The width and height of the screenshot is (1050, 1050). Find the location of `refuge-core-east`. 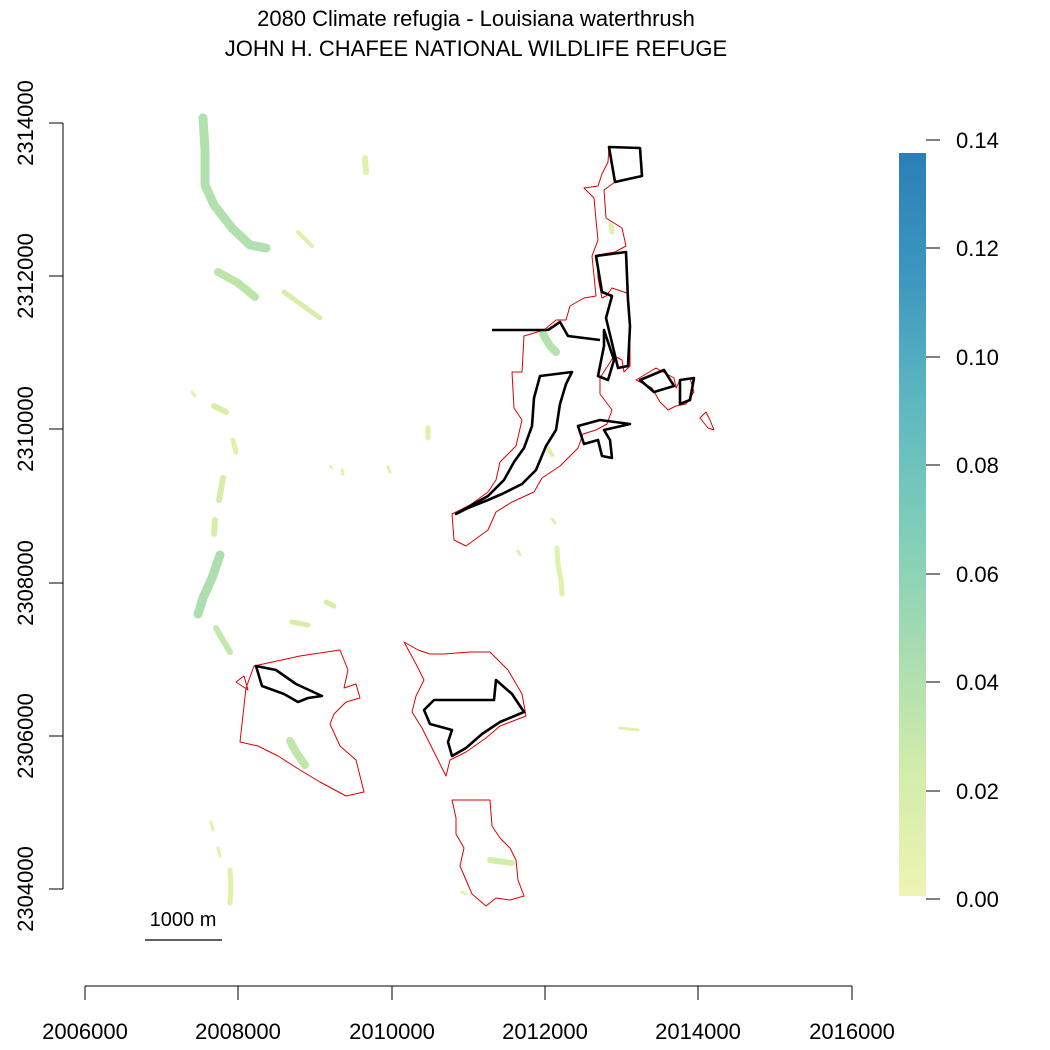

refuge-core-east is located at coordinates (636, 414).